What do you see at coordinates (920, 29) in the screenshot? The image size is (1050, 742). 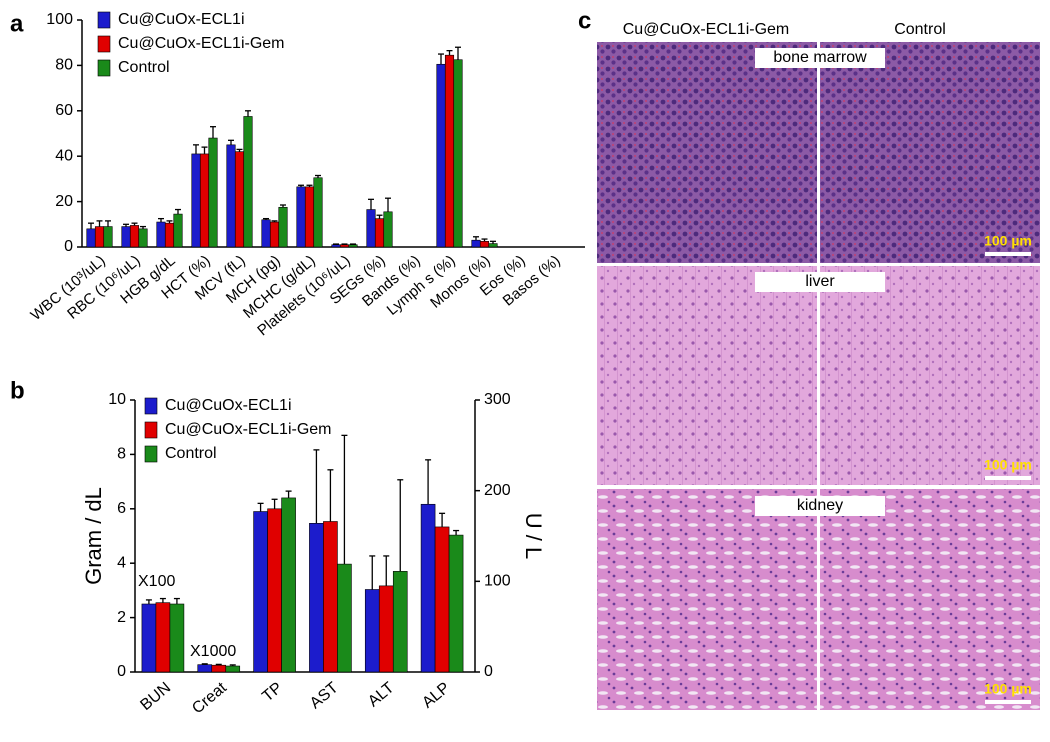 I see `column-label: Control` at bounding box center [920, 29].